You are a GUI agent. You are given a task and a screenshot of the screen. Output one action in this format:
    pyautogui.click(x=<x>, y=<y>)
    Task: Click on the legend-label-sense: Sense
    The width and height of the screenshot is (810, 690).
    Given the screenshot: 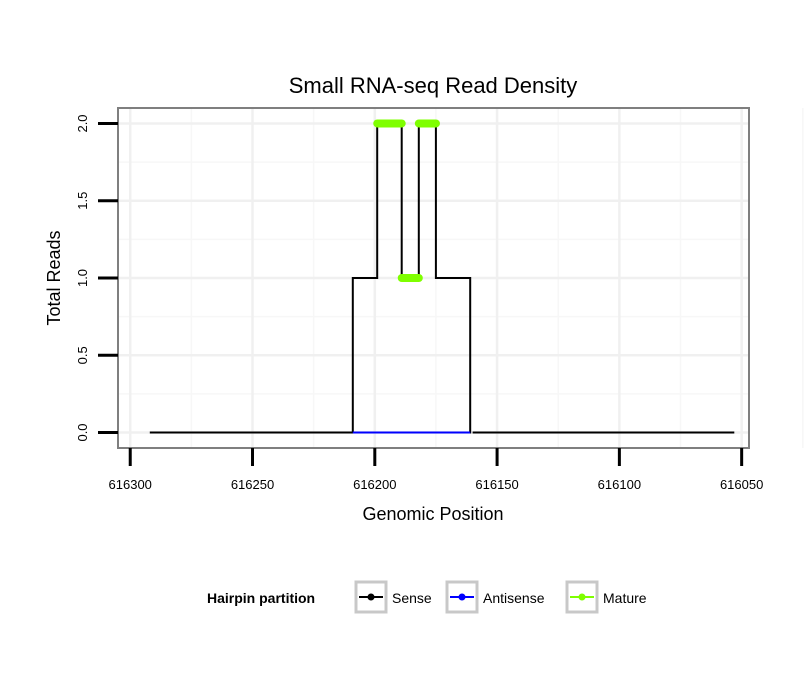 What is the action you would take?
    pyautogui.click(x=412, y=598)
    